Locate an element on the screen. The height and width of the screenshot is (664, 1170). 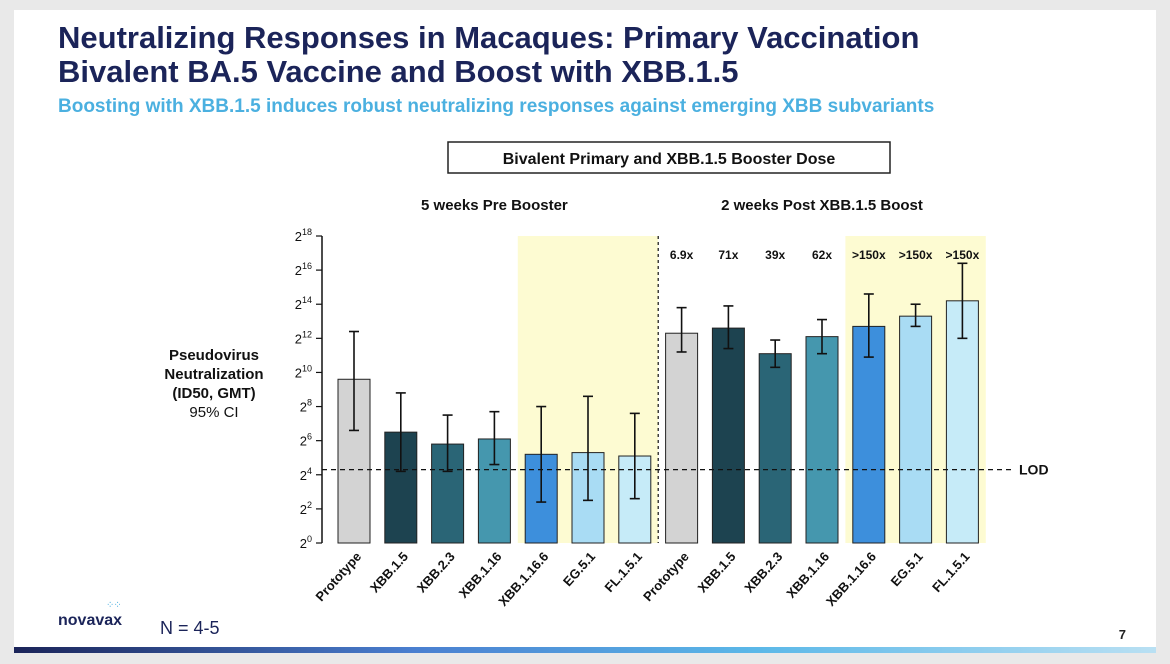
x-tick-label-0-XBB.1.16.6: XBB.1.16.6 is located at coordinates (523, 579).